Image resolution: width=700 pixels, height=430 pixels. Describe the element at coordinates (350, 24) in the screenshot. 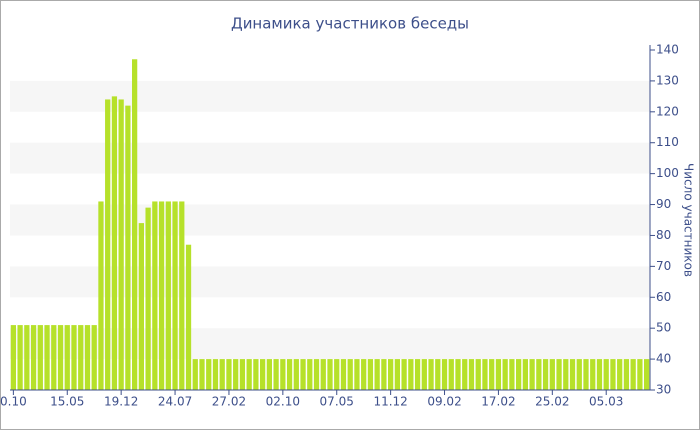

I see `chart-title: Динамика участников беседы` at that location.